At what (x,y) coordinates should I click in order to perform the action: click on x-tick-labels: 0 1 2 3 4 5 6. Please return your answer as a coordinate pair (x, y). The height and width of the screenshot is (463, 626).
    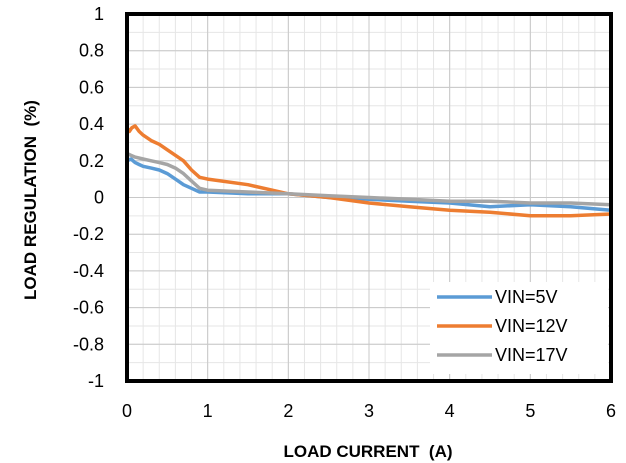
    Looking at the image, I should click on (369, 411).